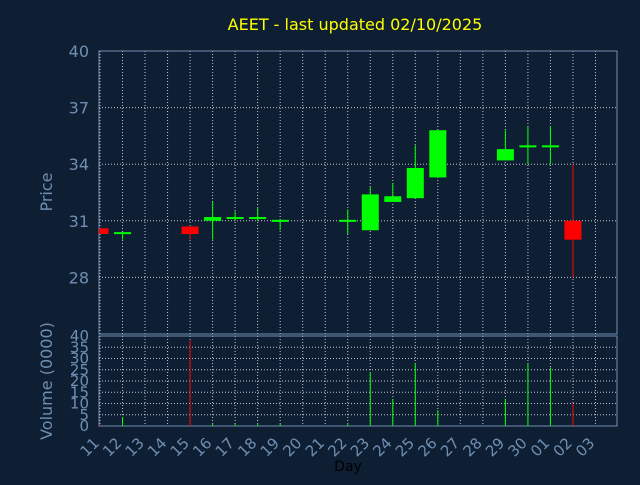 This screenshot has width=640, height=485. I want to click on volume-series, so click(336, 383).